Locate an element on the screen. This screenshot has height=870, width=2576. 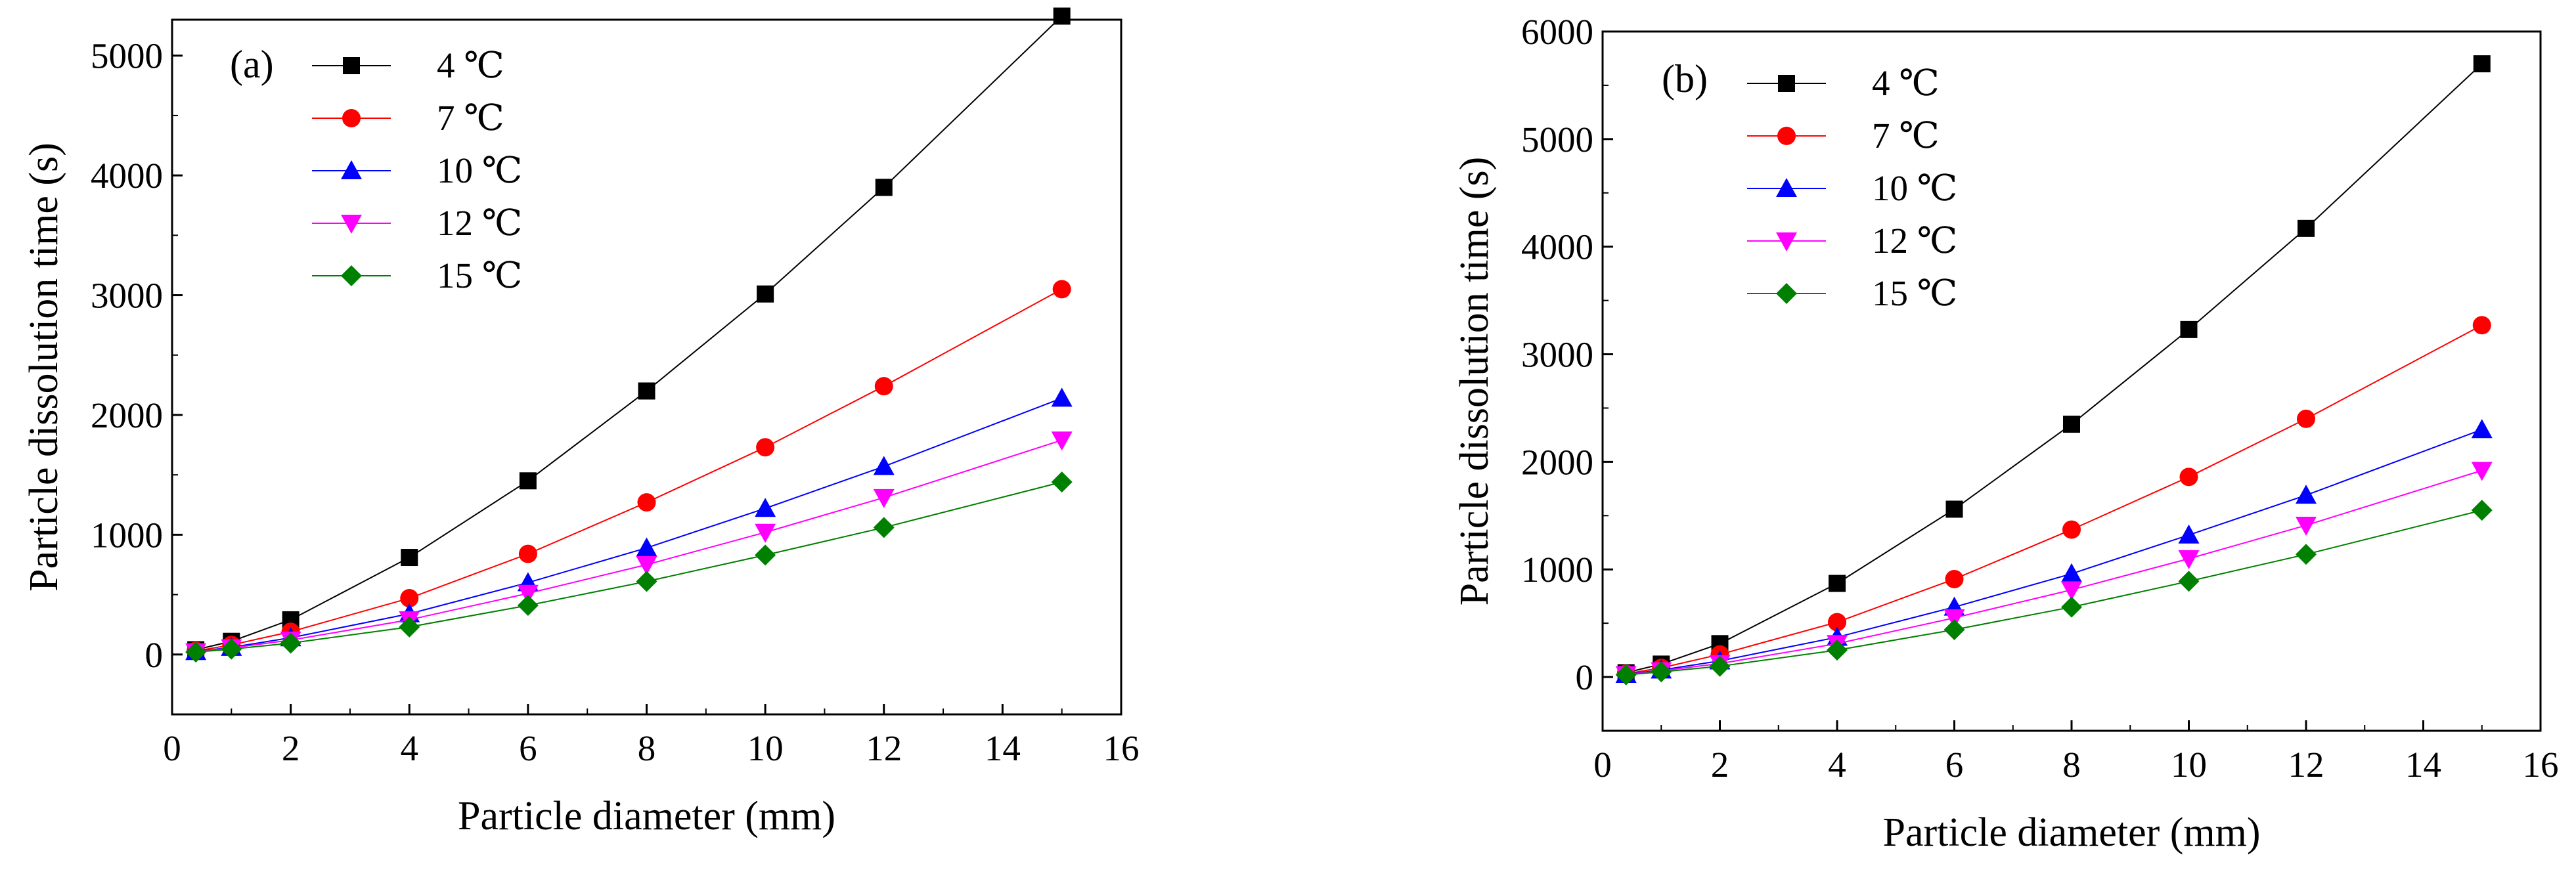
y-tick-label: 6000 is located at coordinates (1557, 32).